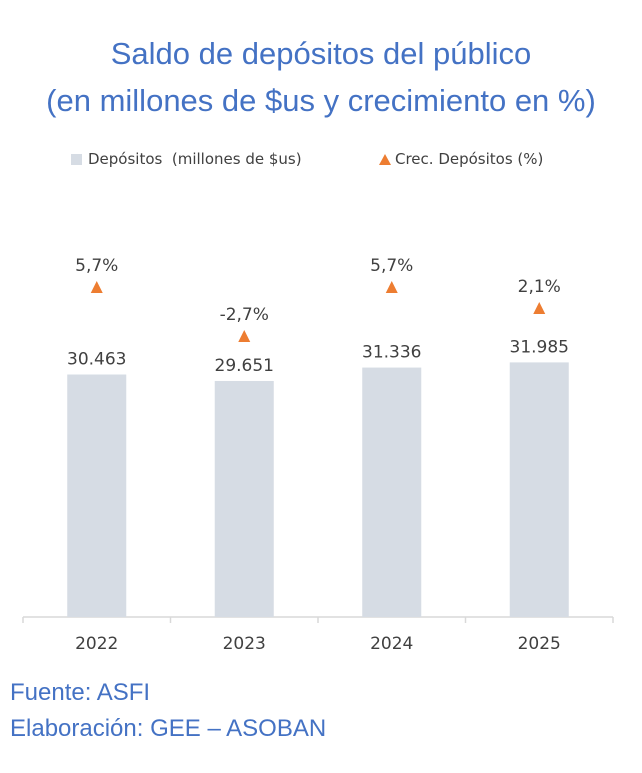 Image resolution: width=642 pixels, height=773 pixels. Describe the element at coordinates (391, 286) in the screenshot. I see `growth-marker-2024` at that location.